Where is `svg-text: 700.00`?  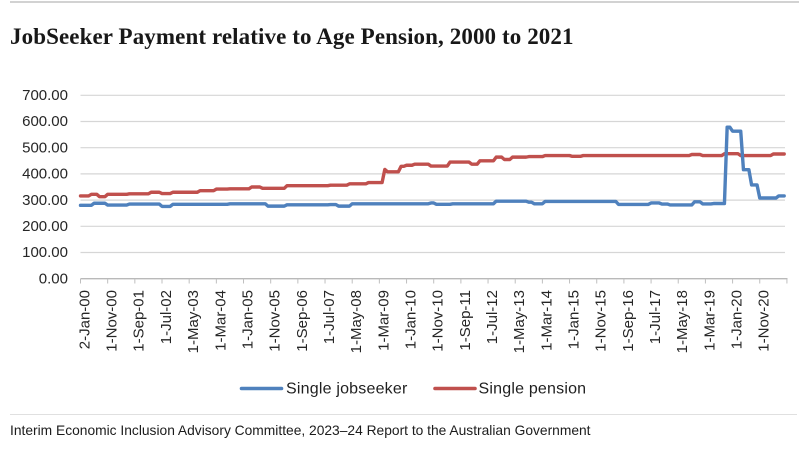
svg-text: 700.00 is located at coordinates (45, 95).